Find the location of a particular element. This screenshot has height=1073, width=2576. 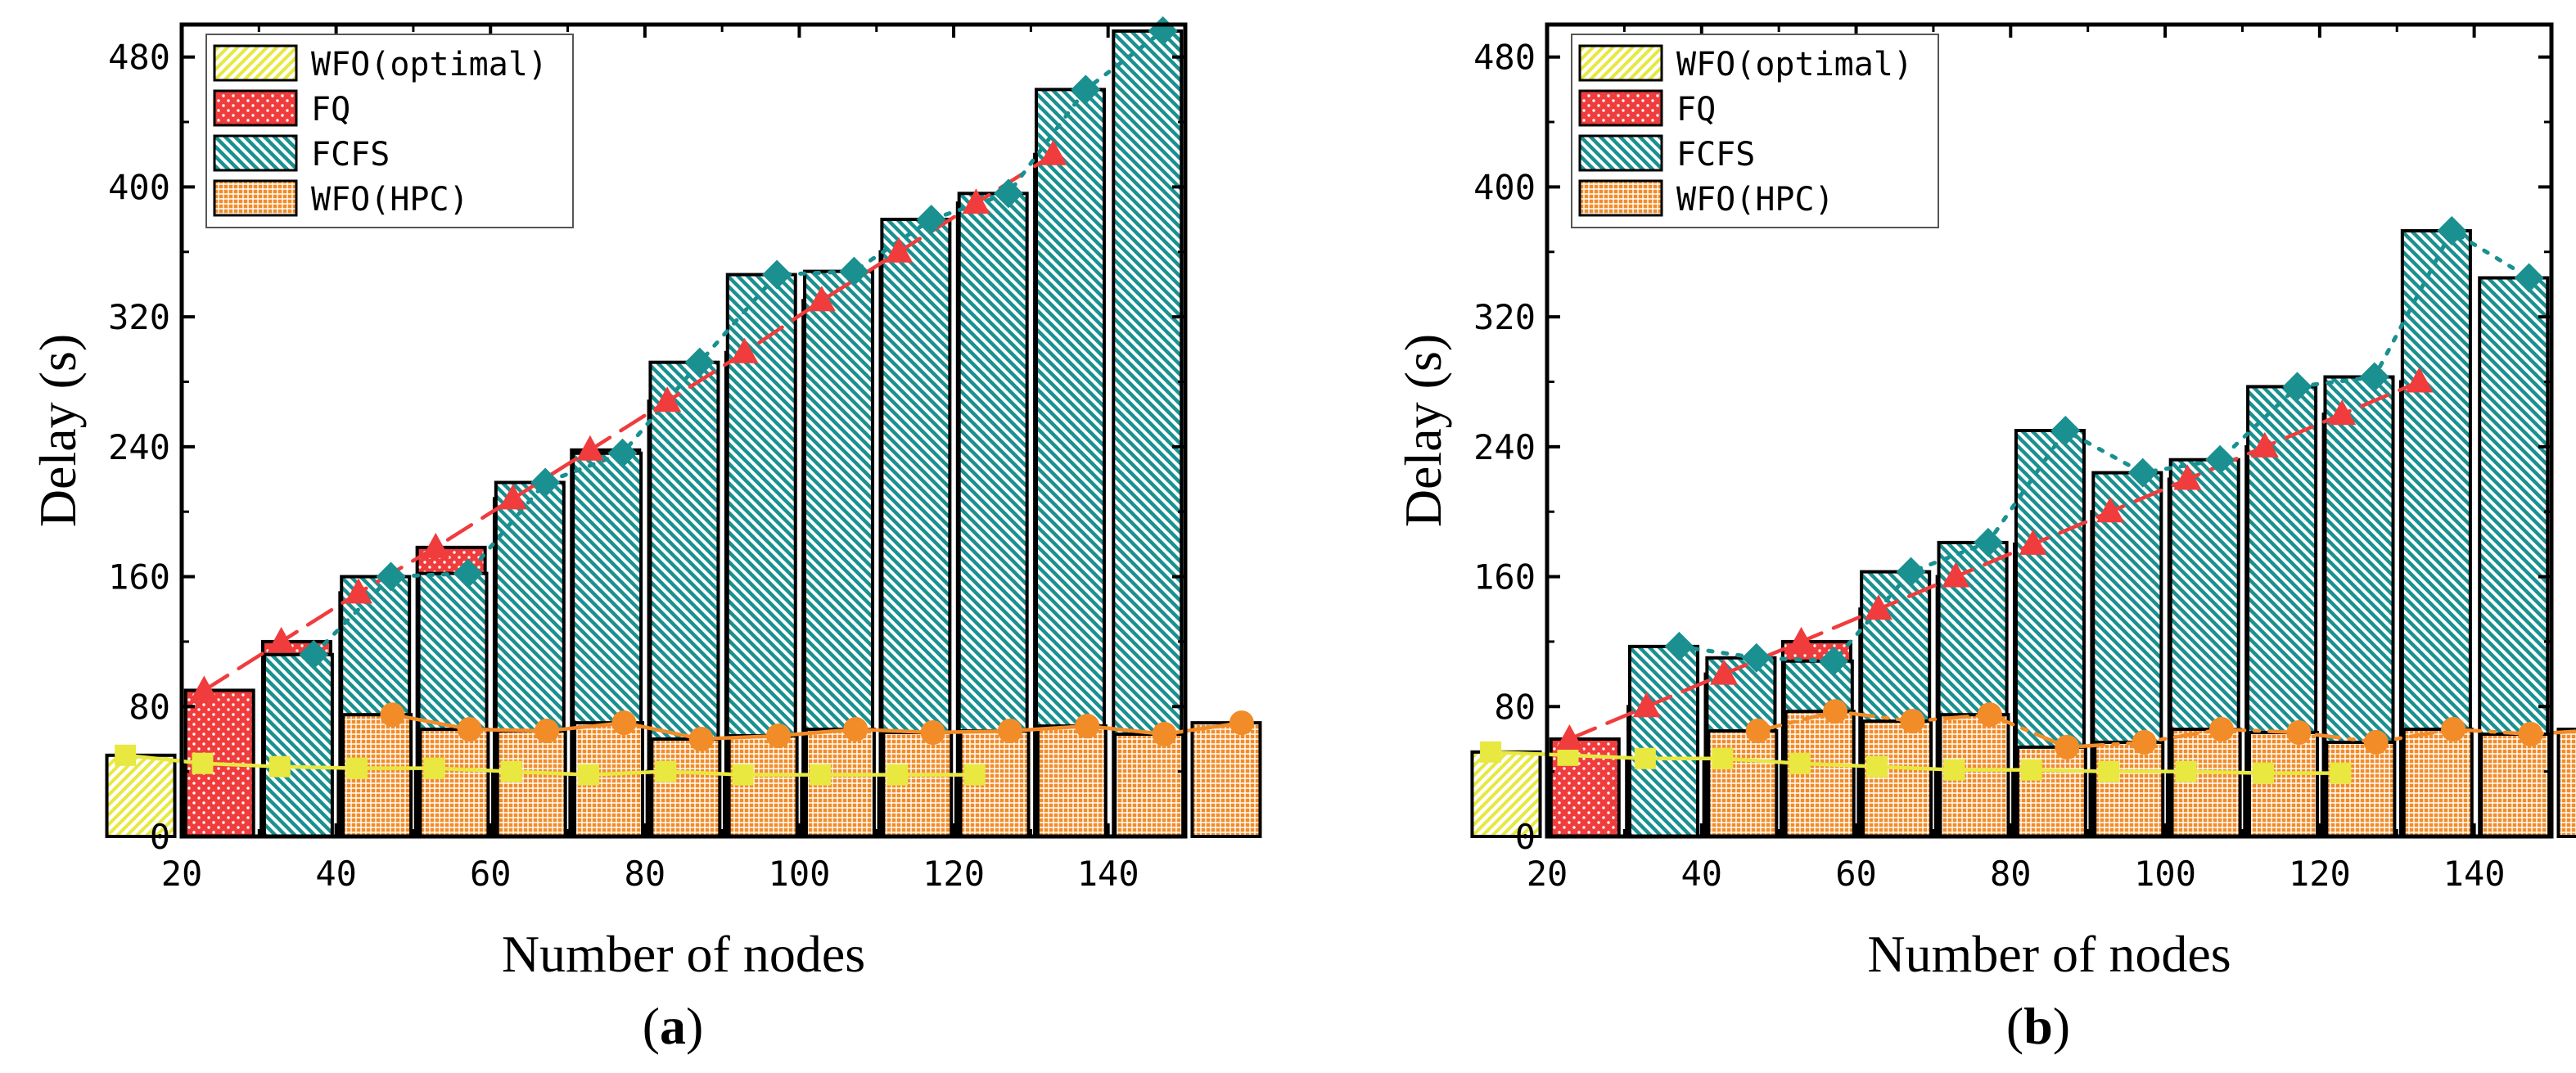

legend-label-fq: FQ is located at coordinates (330, 110).